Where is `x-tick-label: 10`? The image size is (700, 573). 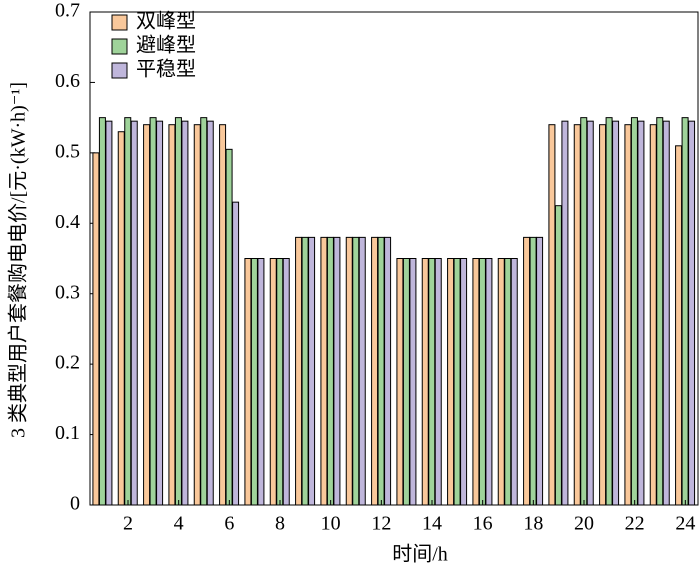
x-tick-label: 10 is located at coordinates (331, 524).